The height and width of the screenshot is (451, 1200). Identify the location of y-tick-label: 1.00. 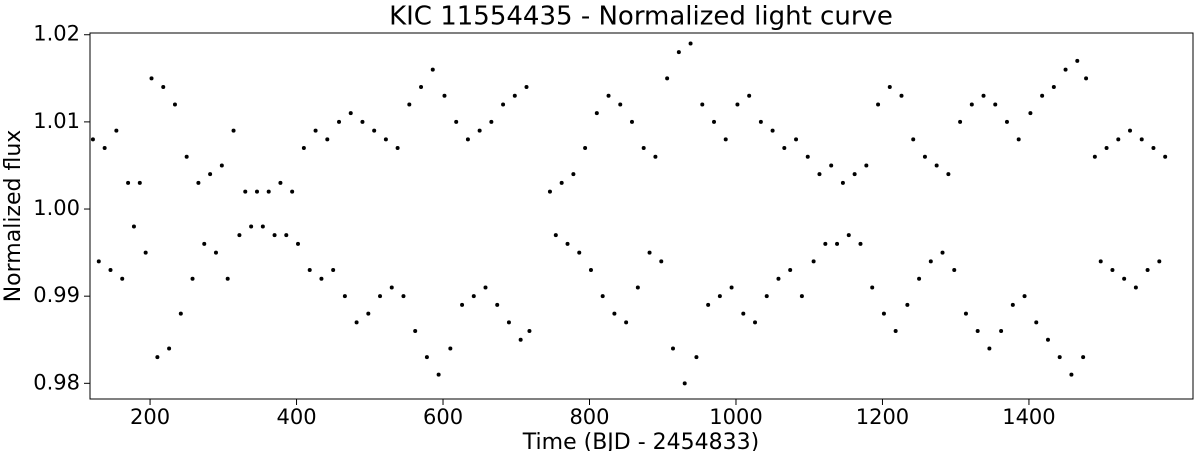
(56, 208).